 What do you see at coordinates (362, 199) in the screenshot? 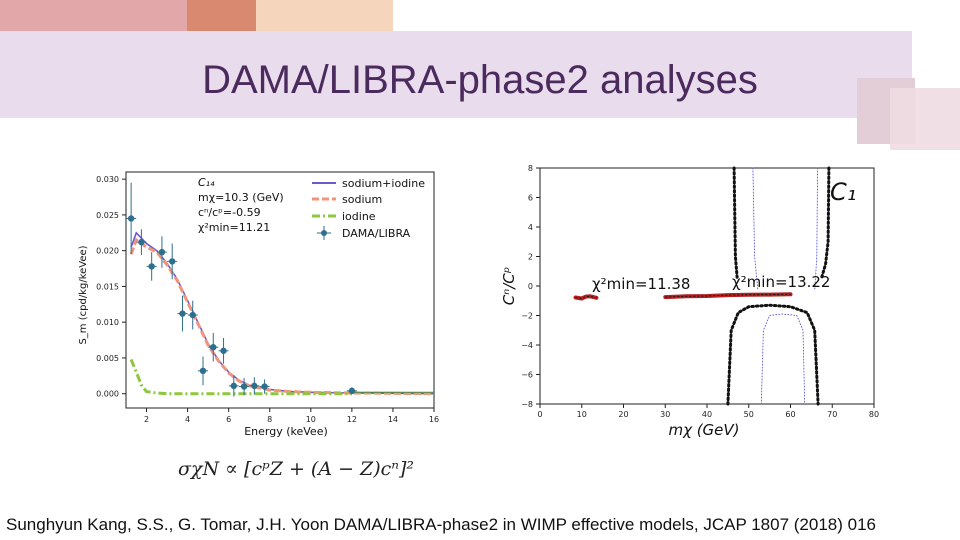
I see `legend-label-sodium: sodium` at bounding box center [362, 199].